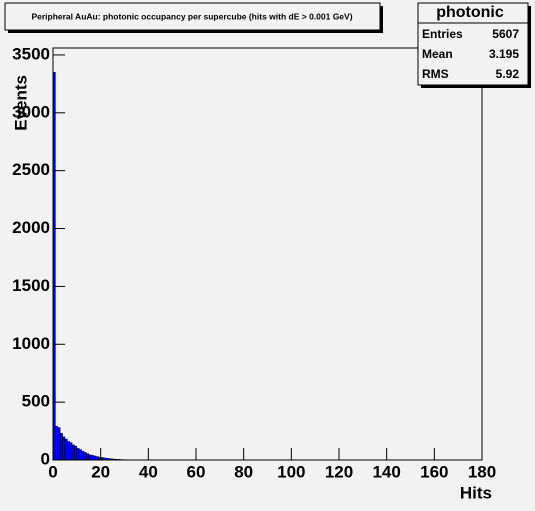 The height and width of the screenshot is (511, 535). Describe the element at coordinates (36, 401) in the screenshot. I see `y-tick-label: 500` at that location.